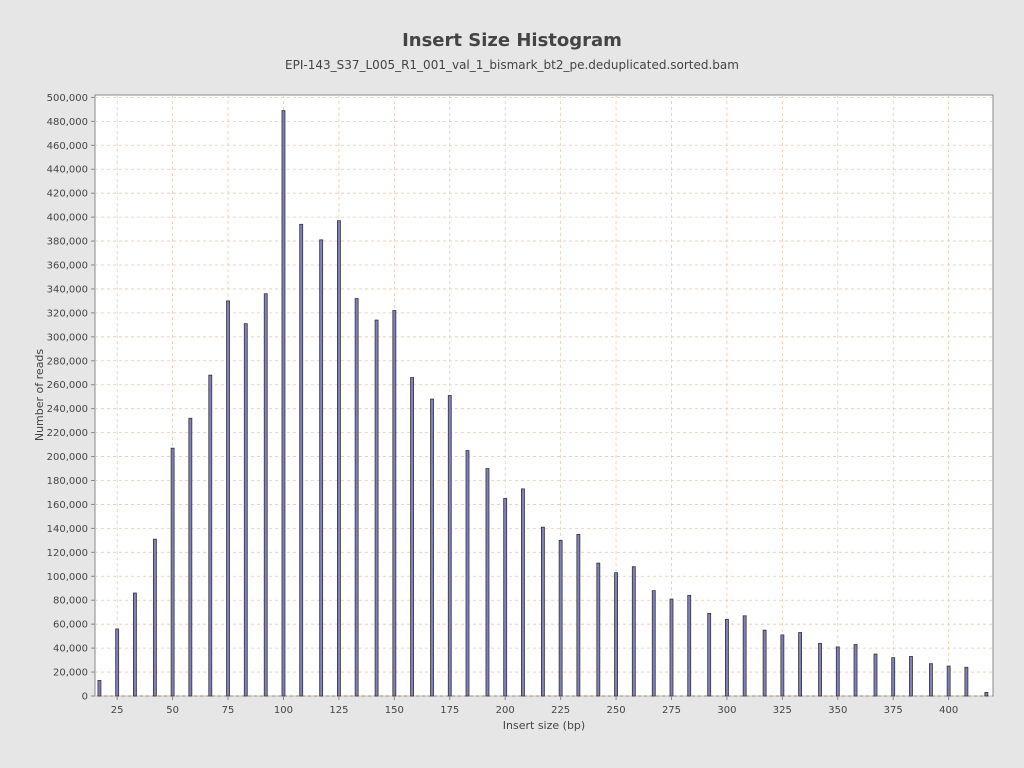 The width and height of the screenshot is (1024, 768). Describe the element at coordinates (505, 710) in the screenshot. I see `x-tick-label: 200` at that location.